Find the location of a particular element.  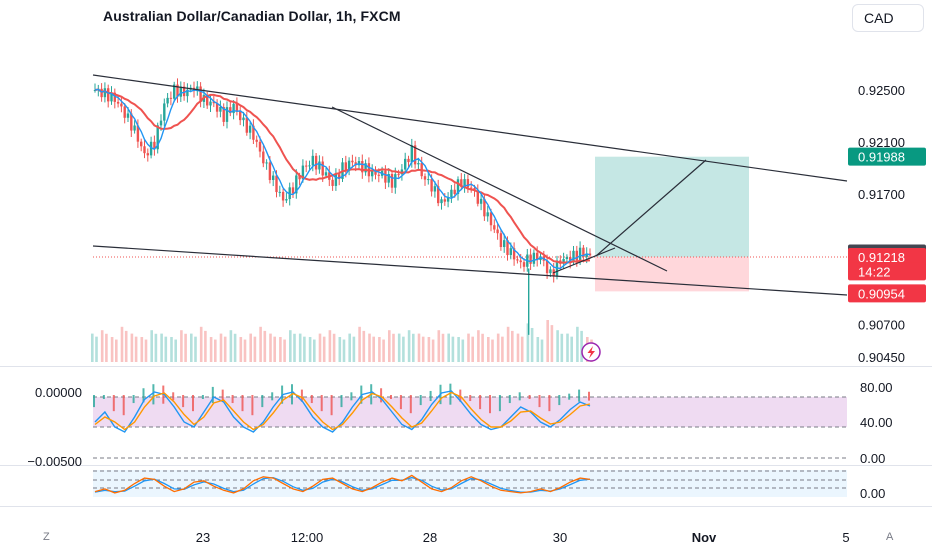

timezone-z-icon: Z is located at coordinates (46, 537).